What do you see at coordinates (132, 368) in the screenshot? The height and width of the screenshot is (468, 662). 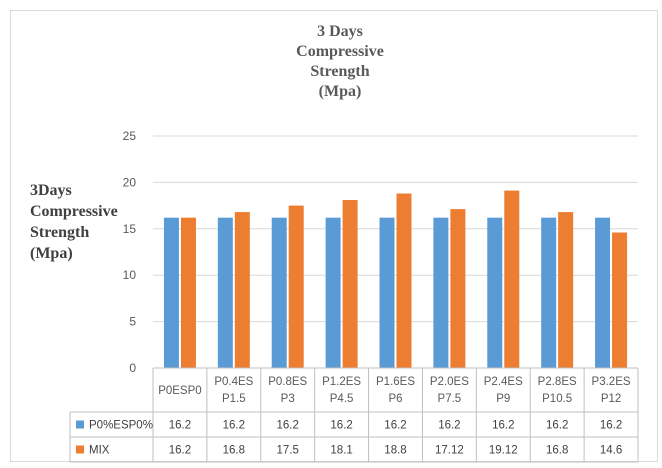 I see `y-tick-label: 0` at bounding box center [132, 368].